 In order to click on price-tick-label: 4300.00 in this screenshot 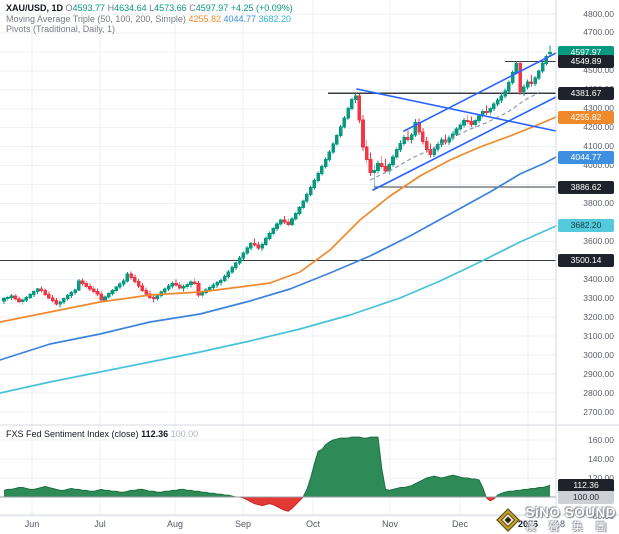, I will do `click(598, 108)`.